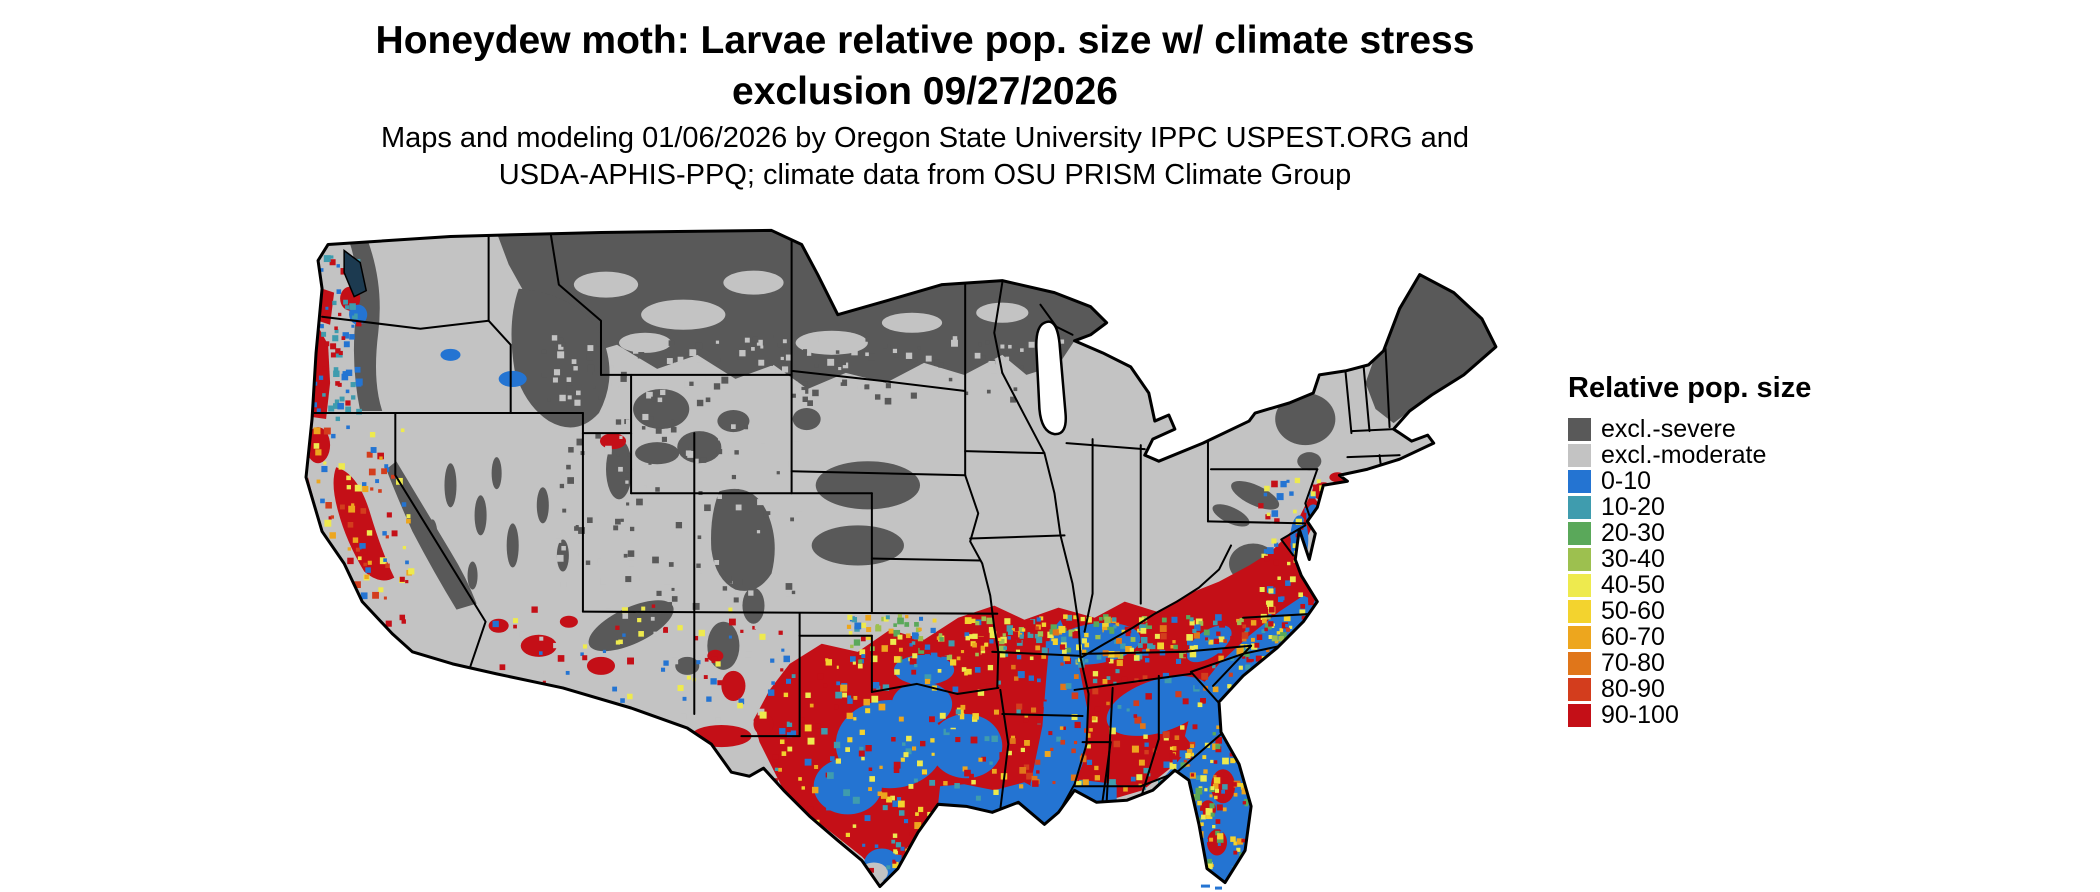  What do you see at coordinates (1633, 559) in the screenshot?
I see `legend-entry-label: 30-40` at bounding box center [1633, 559].